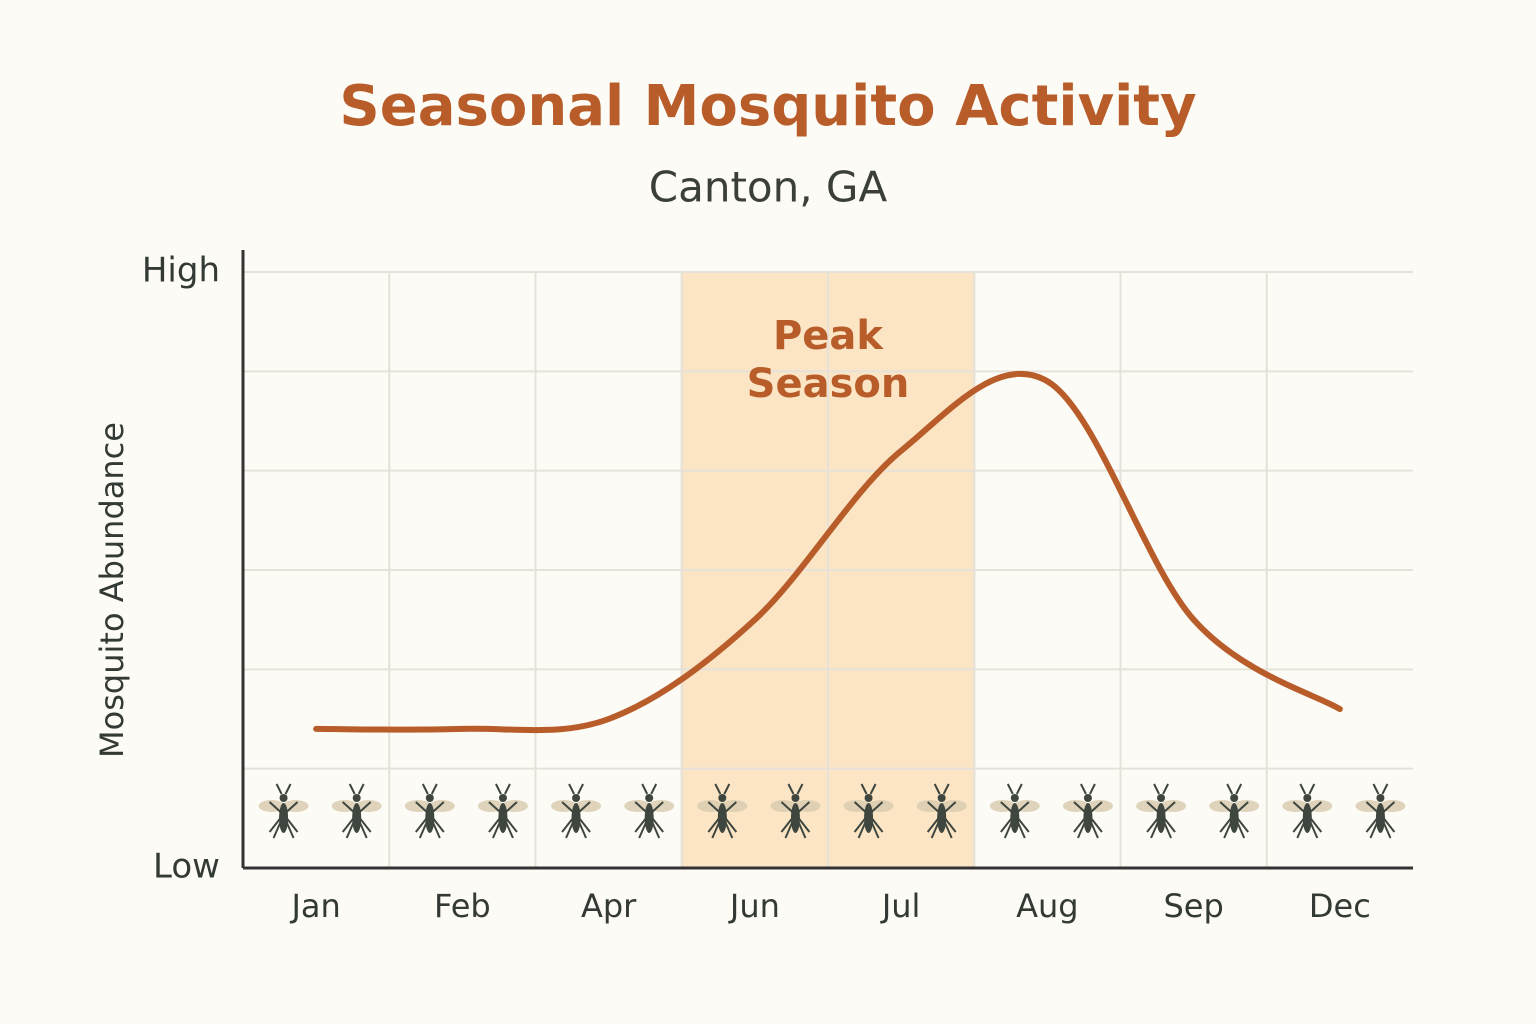 This screenshot has width=1536, height=1024. Describe the element at coordinates (767, 106) in the screenshot. I see `chart-title: Seasonal Mosquito Activity` at that location.